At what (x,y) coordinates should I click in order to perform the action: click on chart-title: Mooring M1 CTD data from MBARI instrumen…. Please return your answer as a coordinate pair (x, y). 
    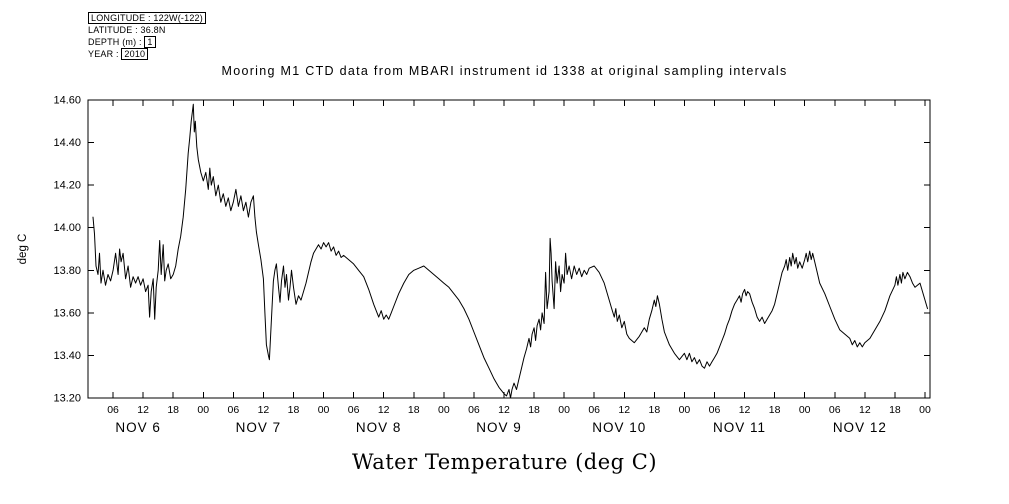
    Looking at the image, I should click on (504, 71).